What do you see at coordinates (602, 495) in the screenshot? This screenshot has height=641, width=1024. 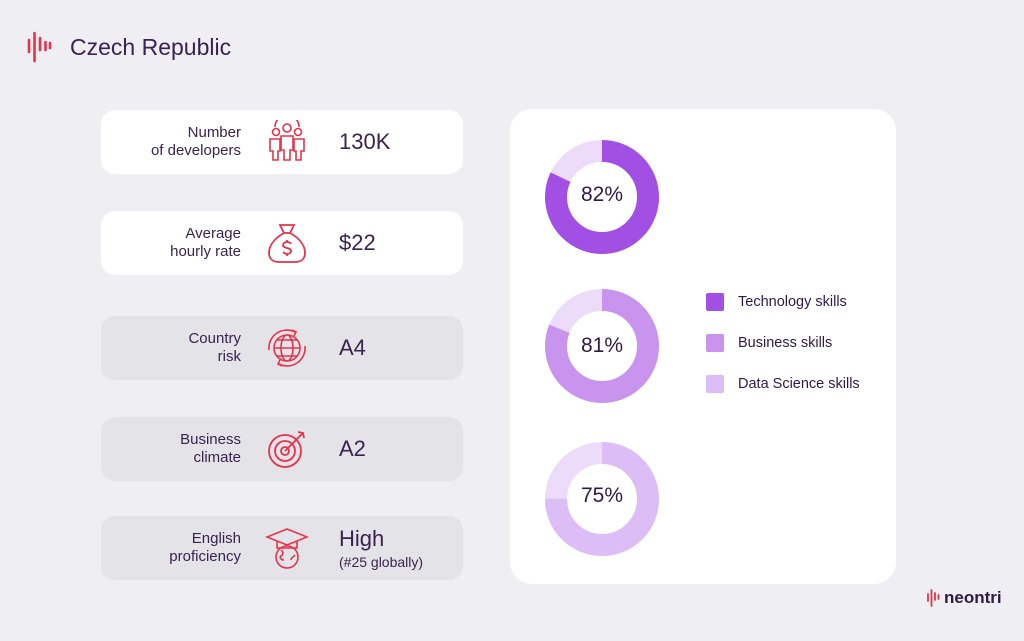 I see `donut-label-data-science: 75%` at bounding box center [602, 495].